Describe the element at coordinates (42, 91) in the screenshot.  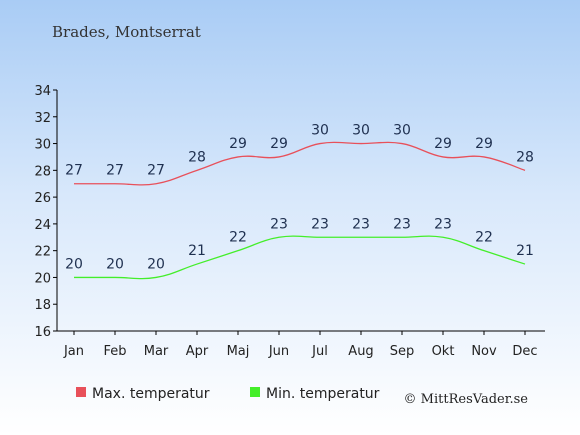
I see `y-tick-label: 34` at that location.